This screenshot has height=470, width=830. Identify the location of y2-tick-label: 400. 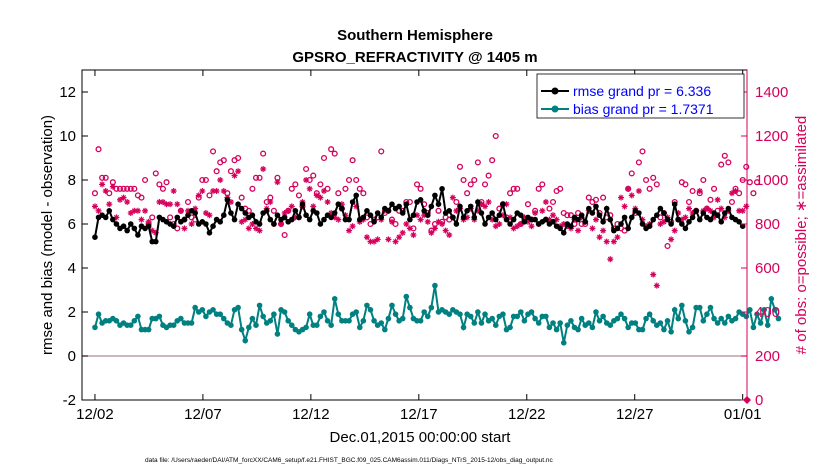
(767, 312).